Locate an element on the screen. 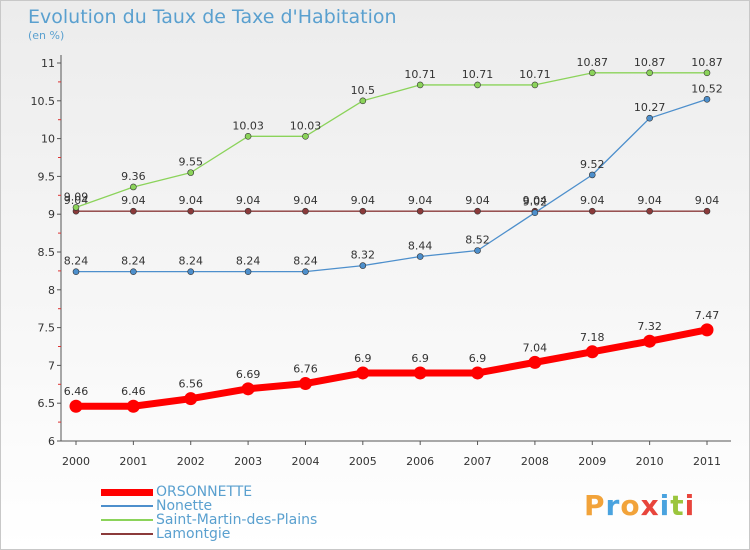  proxiti-logo: Proxiti is located at coordinates (639, 505).